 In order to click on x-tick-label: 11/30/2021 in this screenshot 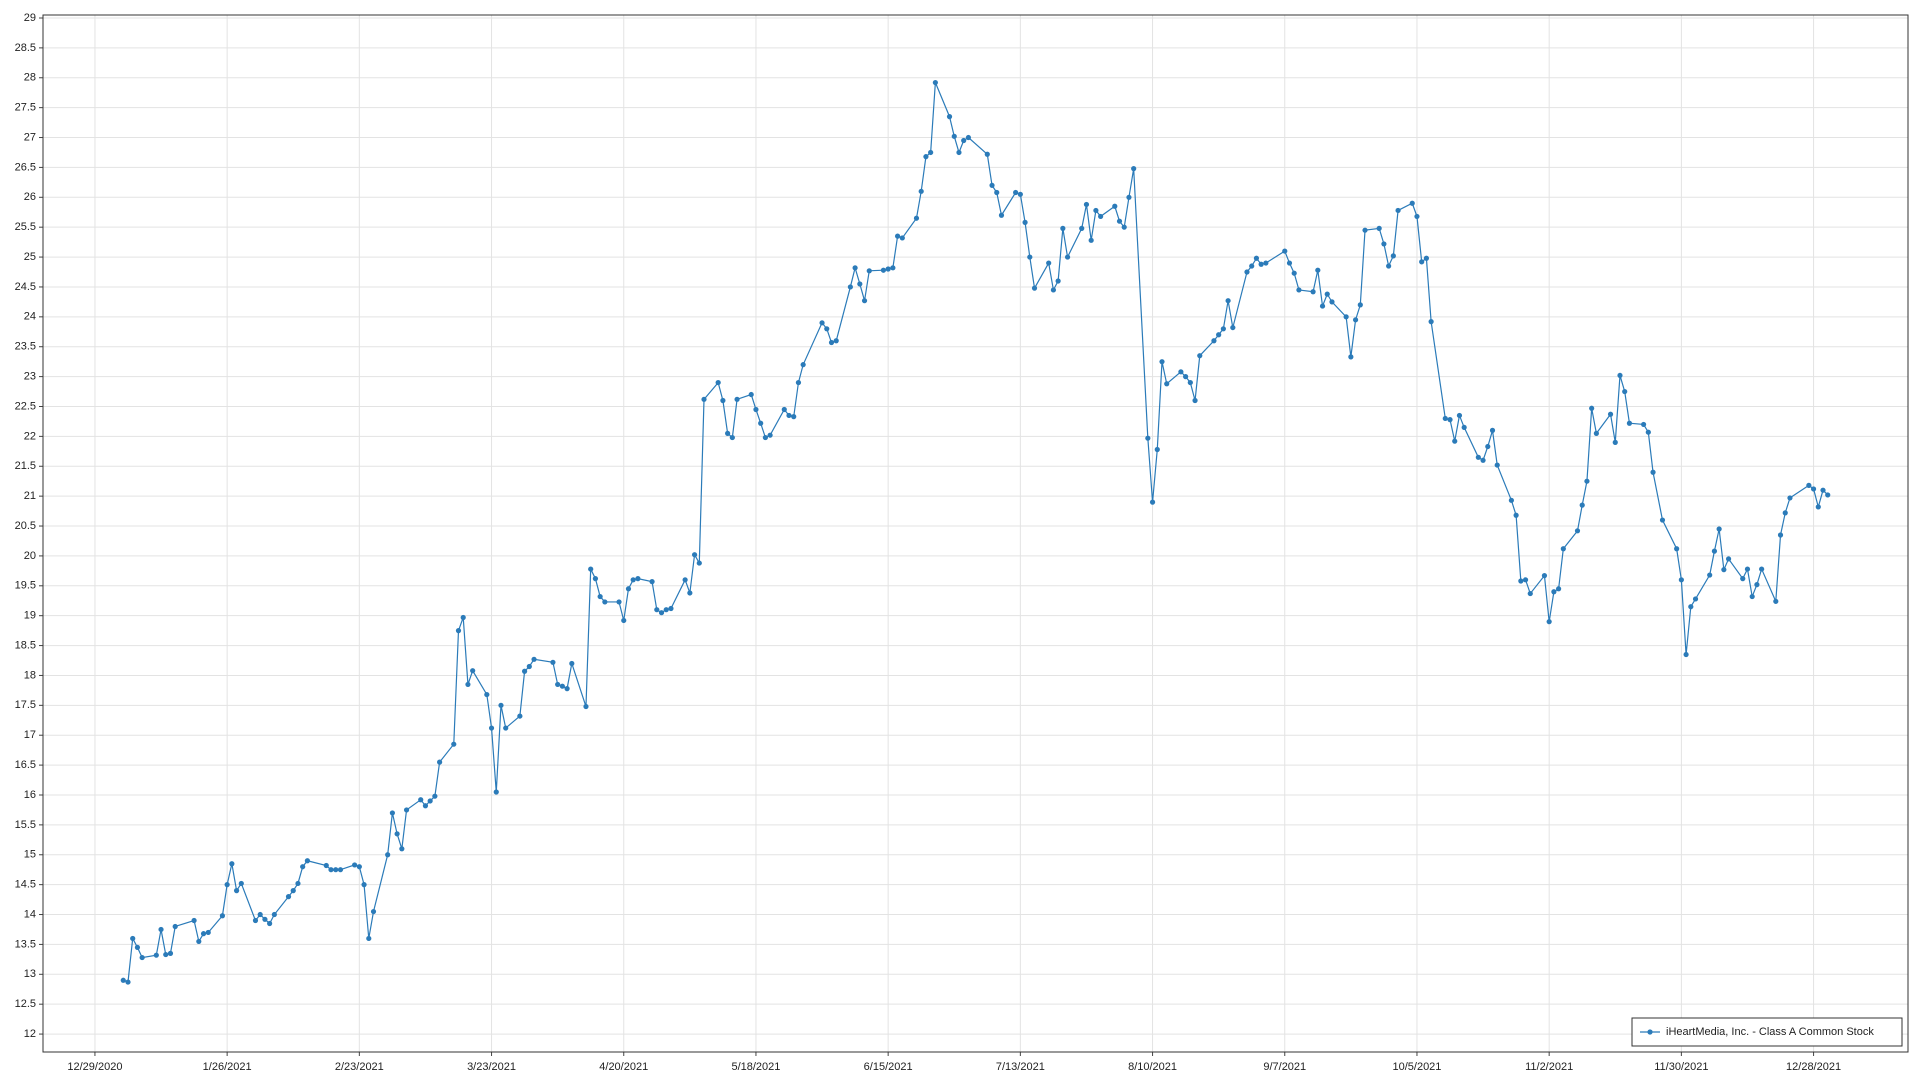, I will do `click(1681, 1067)`.